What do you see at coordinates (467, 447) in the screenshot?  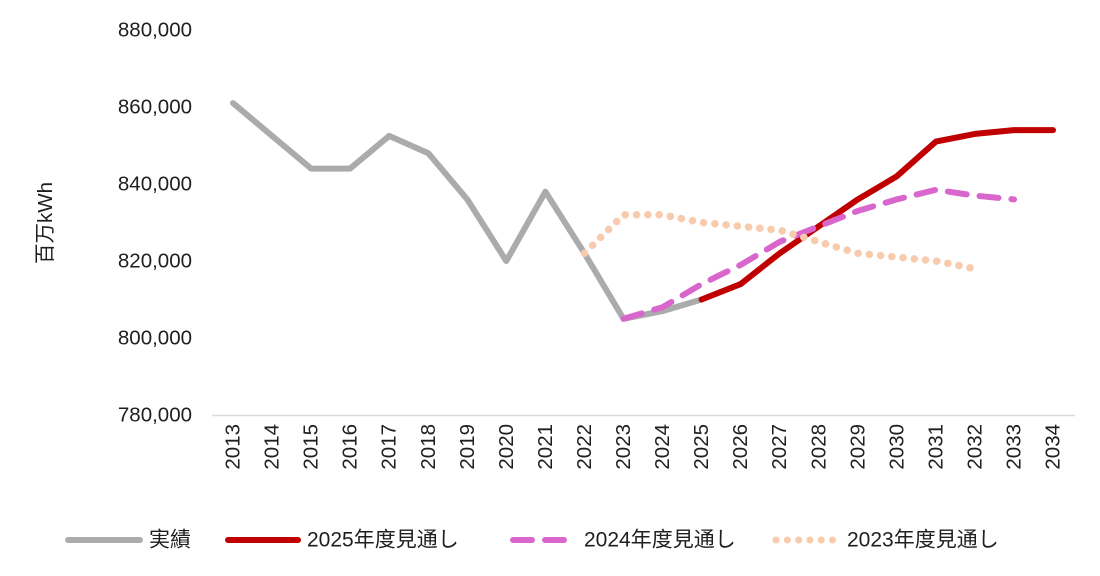 I see `x-tick-label: 2019` at bounding box center [467, 447].